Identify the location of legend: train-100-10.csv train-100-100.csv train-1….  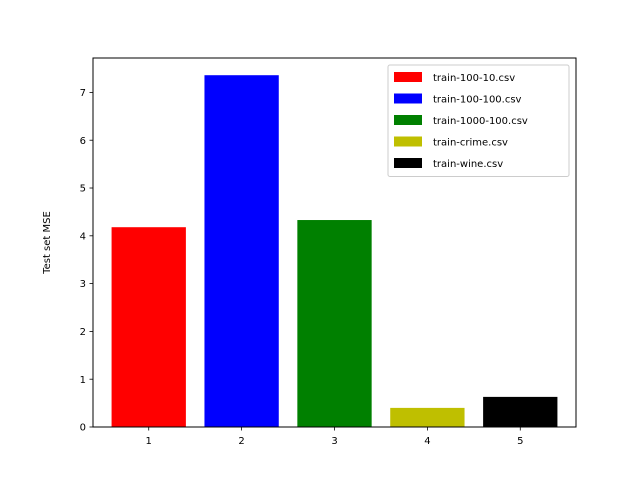
(478, 120).